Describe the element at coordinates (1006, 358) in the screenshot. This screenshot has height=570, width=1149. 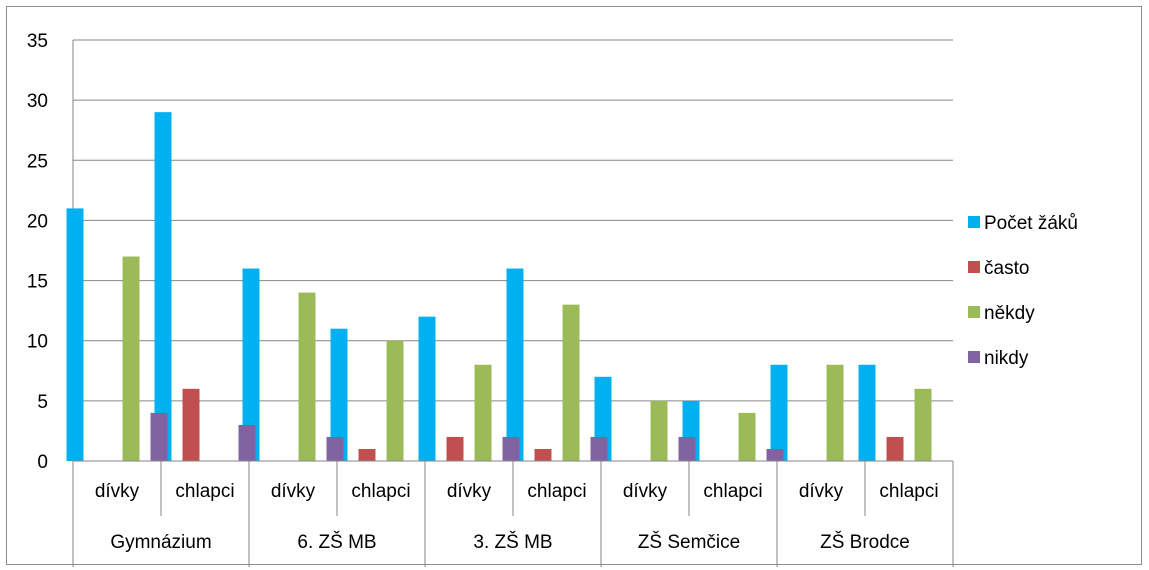
I see `legend-label: nikdy` at that location.